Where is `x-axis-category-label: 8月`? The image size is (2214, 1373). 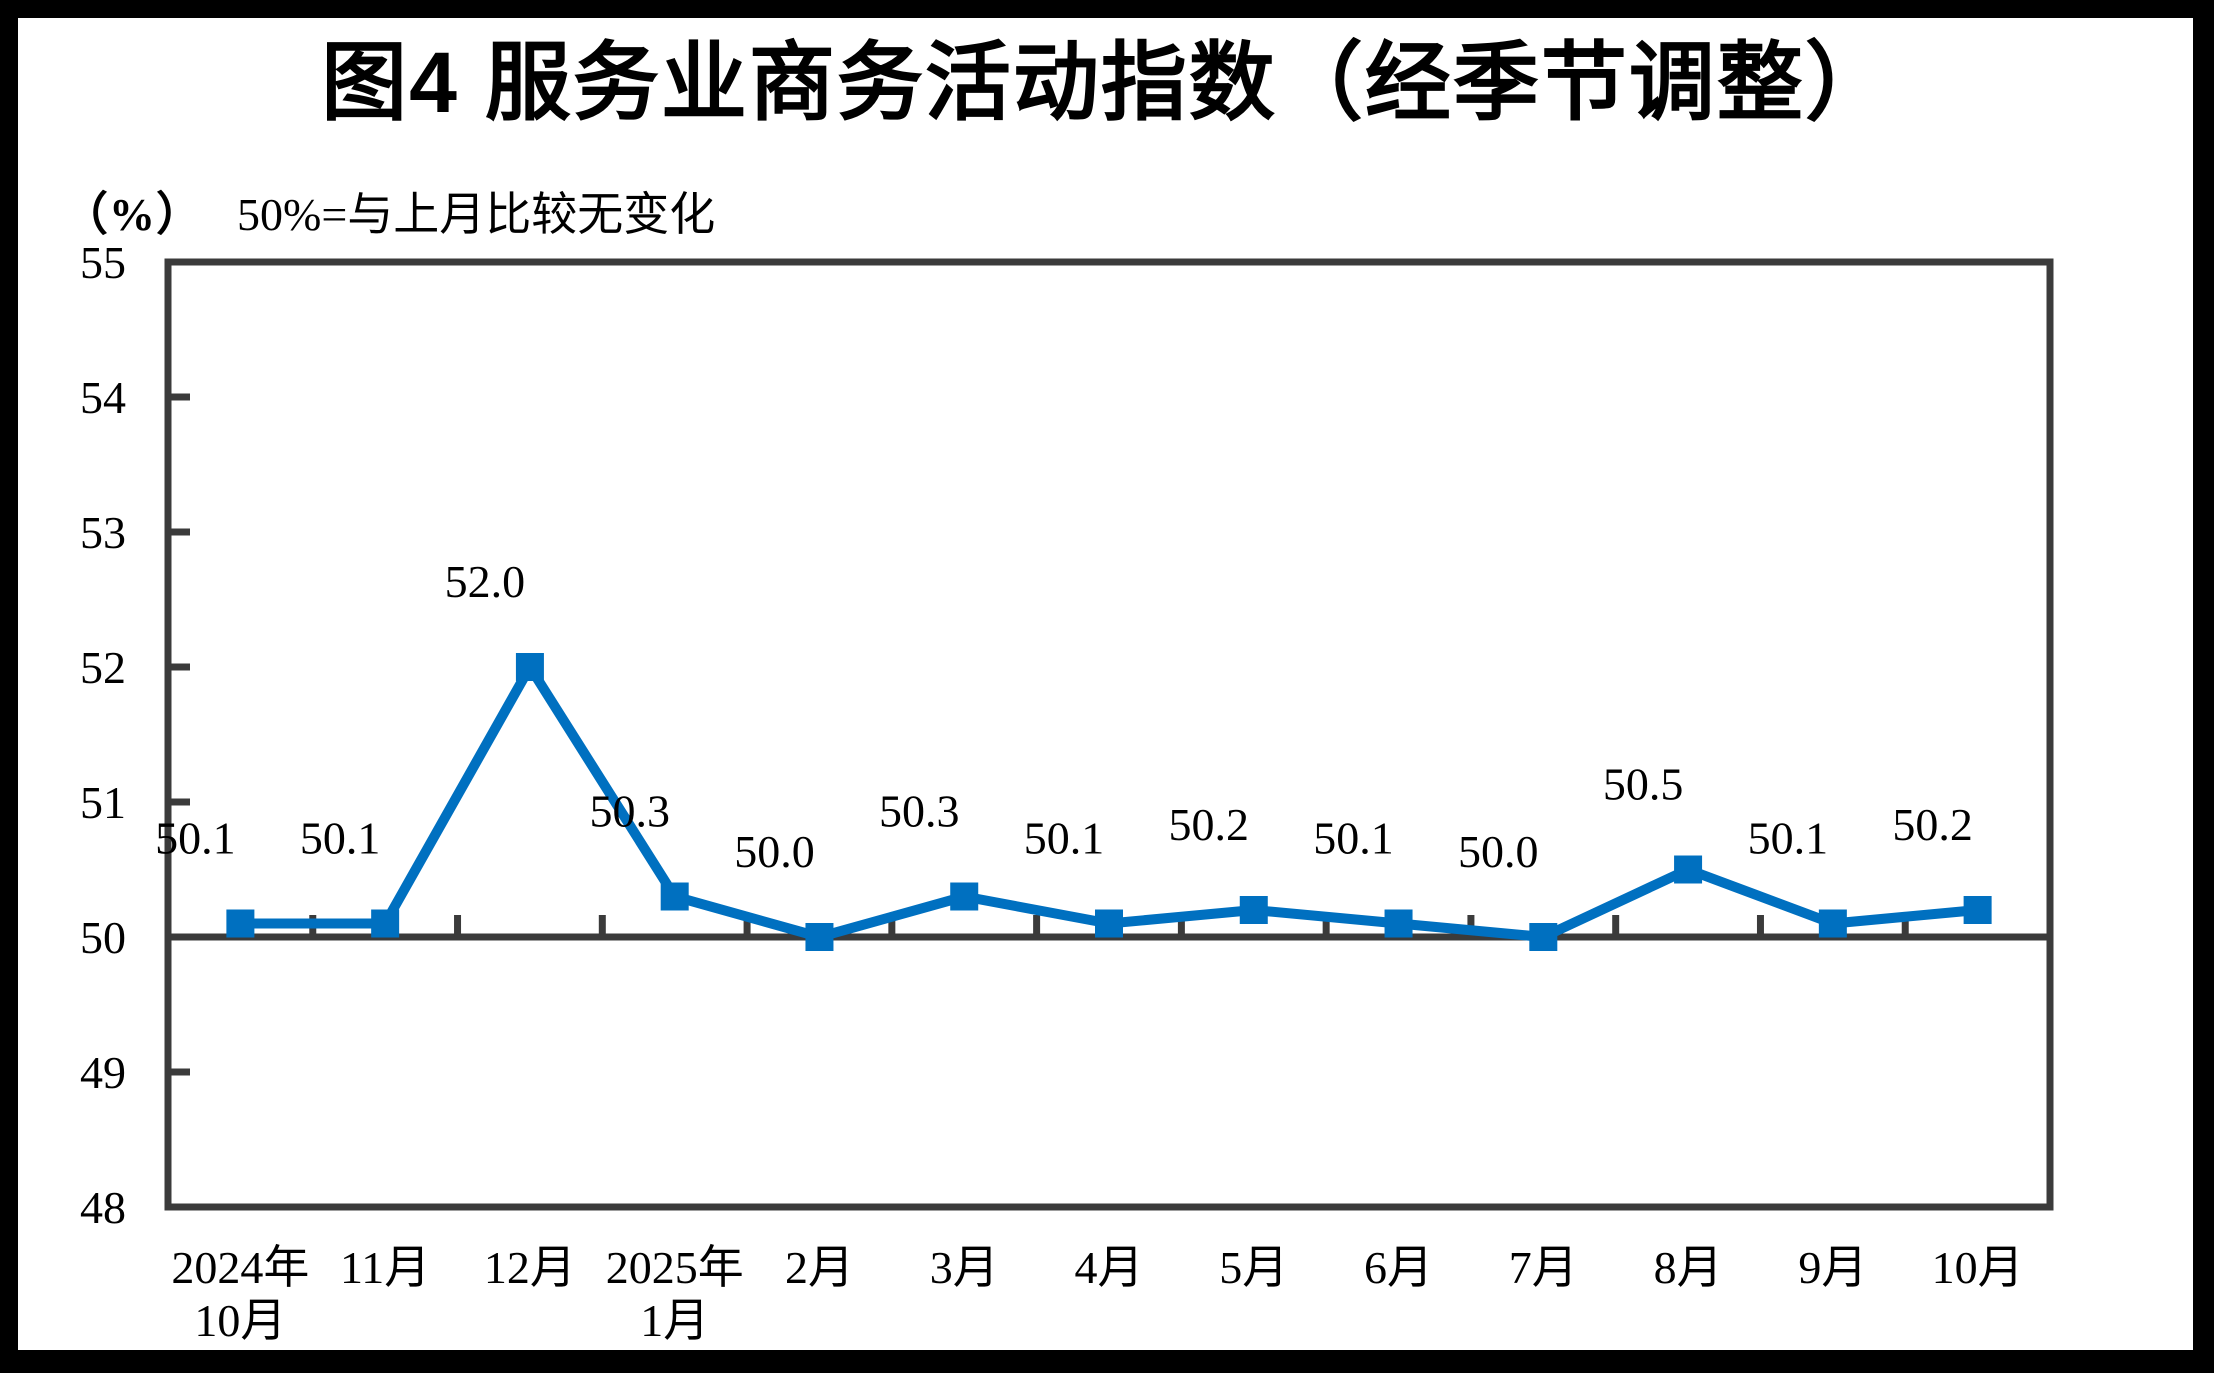
x-axis-category-label: 8月 is located at coordinates (1688, 1267).